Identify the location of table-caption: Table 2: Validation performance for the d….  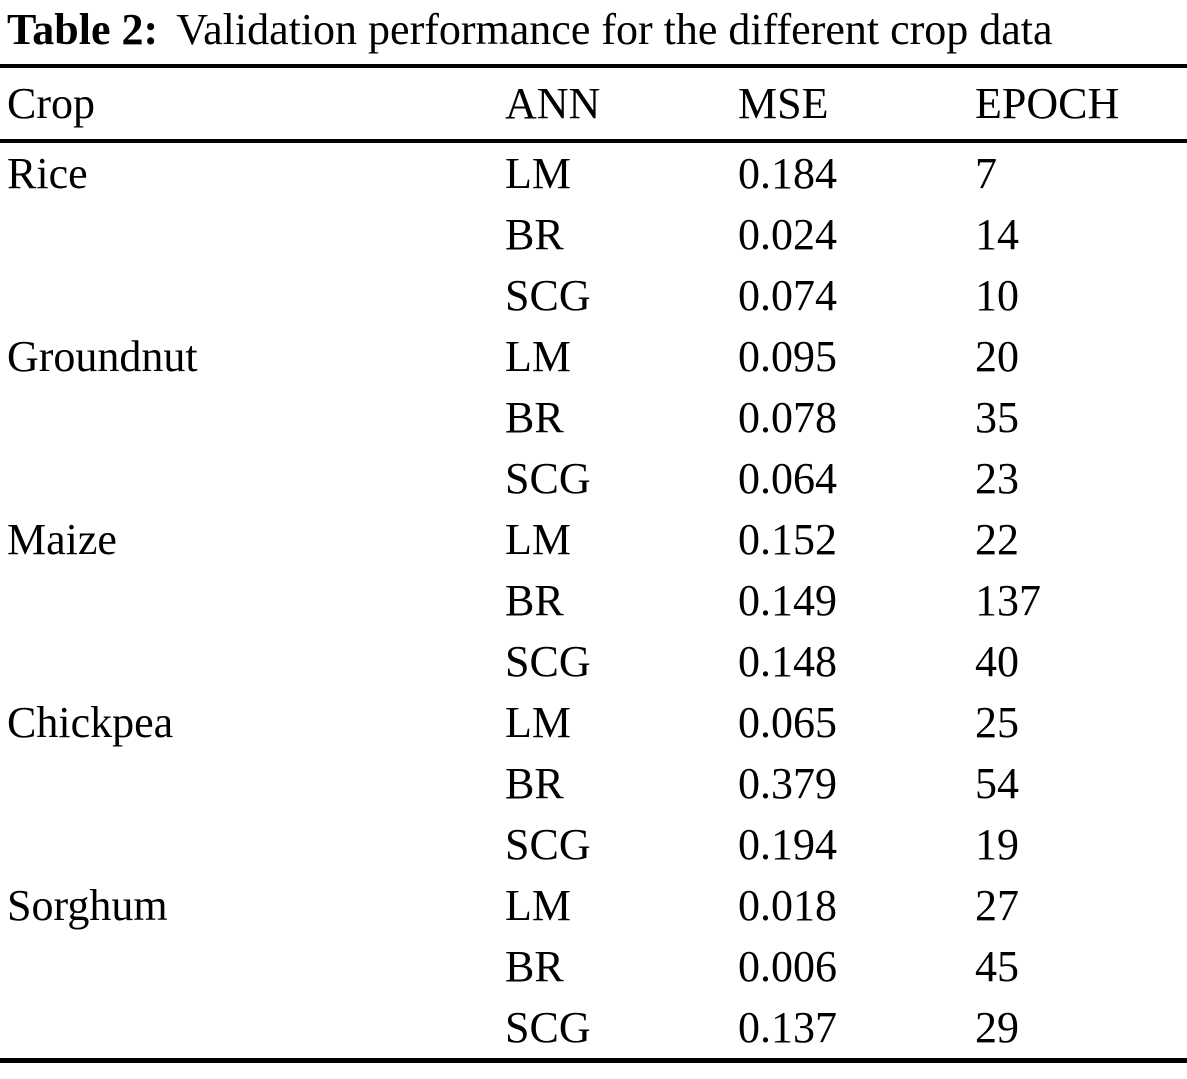
(593, 32).